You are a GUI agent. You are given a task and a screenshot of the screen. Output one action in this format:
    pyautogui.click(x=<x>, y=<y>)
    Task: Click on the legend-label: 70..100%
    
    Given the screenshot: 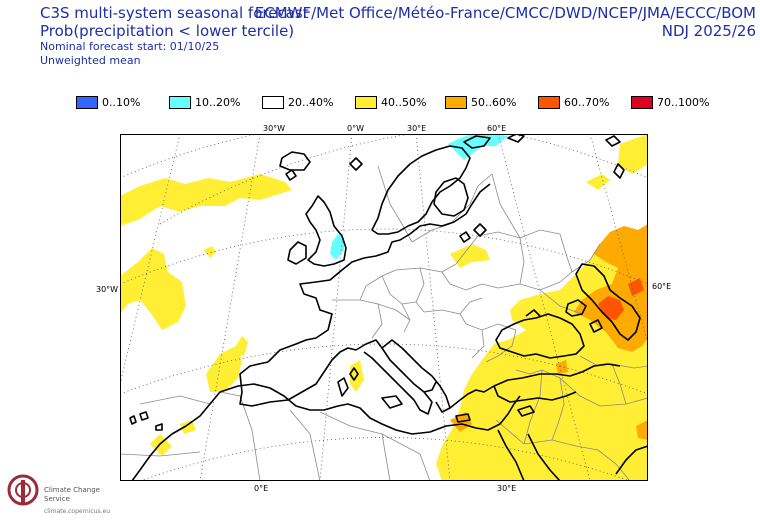 What is the action you would take?
    pyautogui.click(x=683, y=102)
    